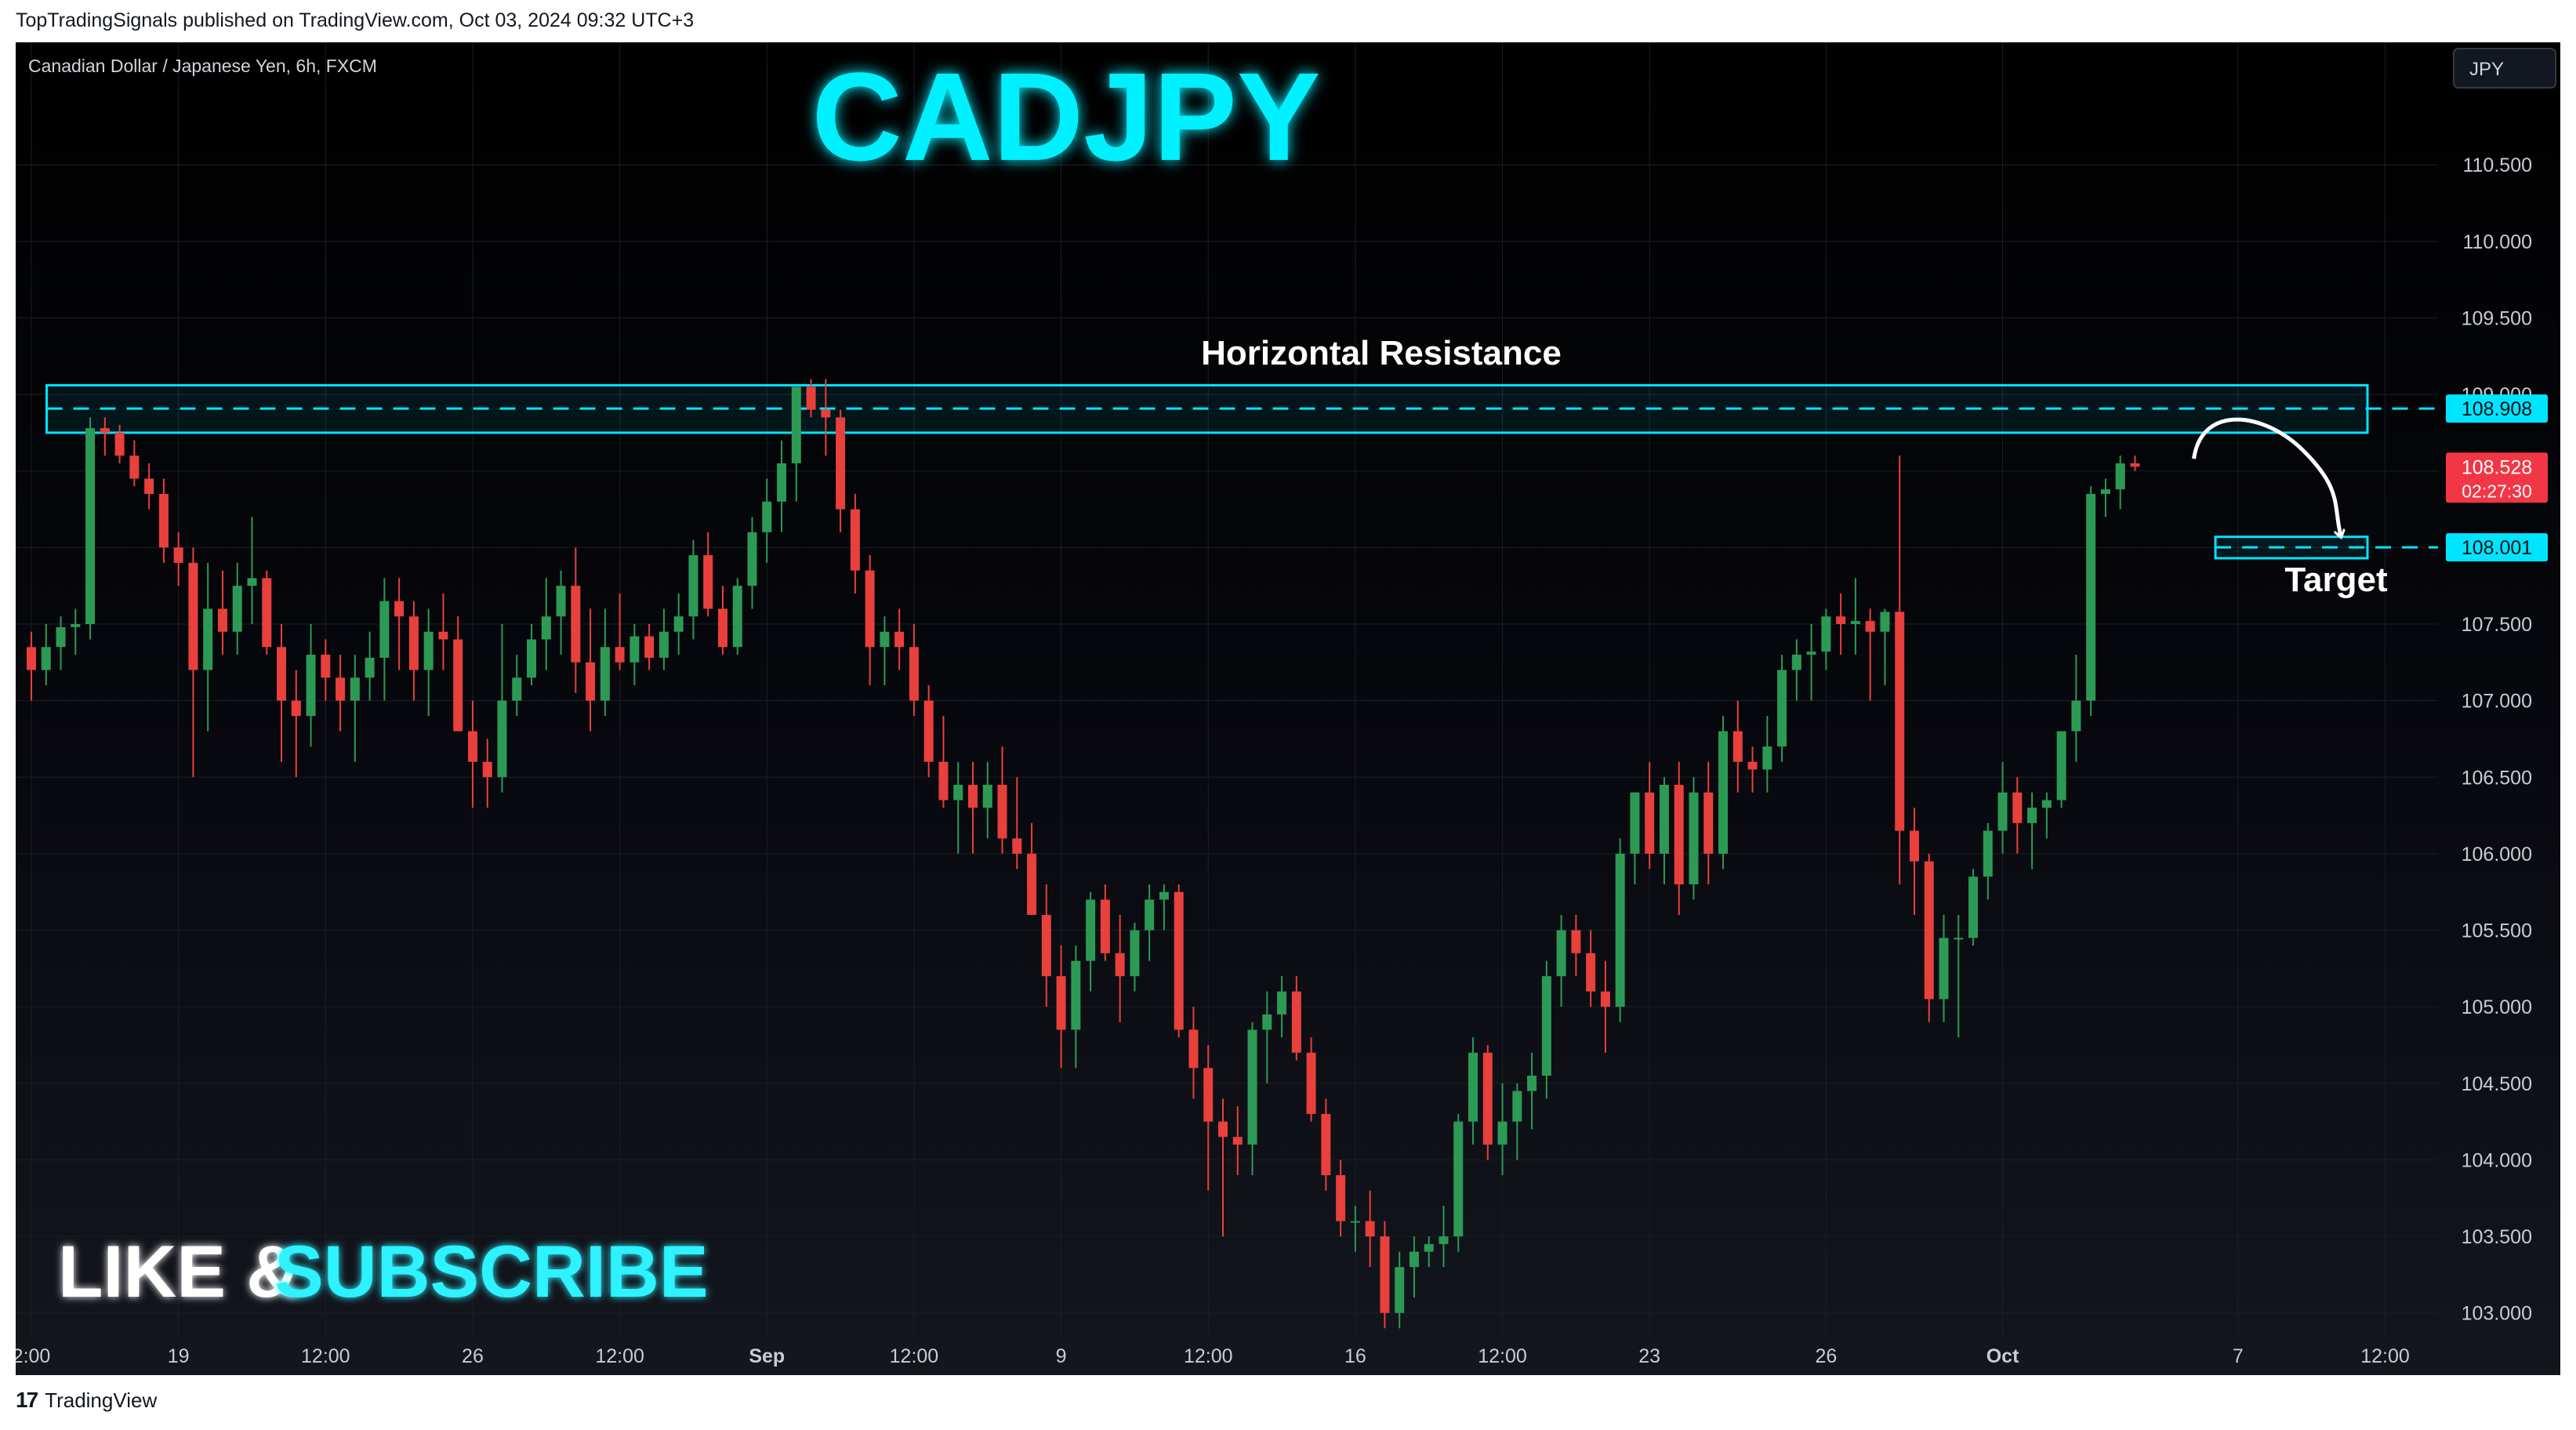  I want to click on price-tick-label: 106.000, so click(2497, 855).